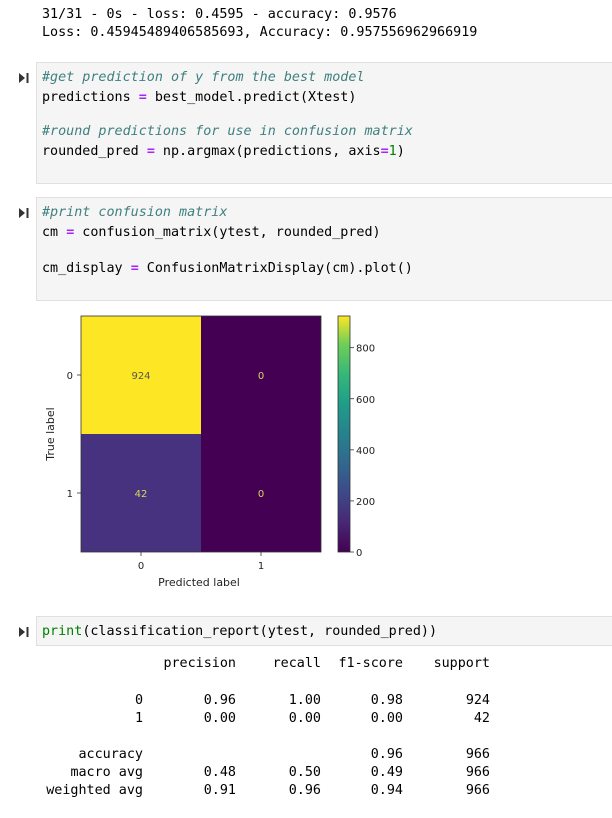 This screenshot has height=818, width=612. I want to click on colorbar-tick-label: 600, so click(365, 400).